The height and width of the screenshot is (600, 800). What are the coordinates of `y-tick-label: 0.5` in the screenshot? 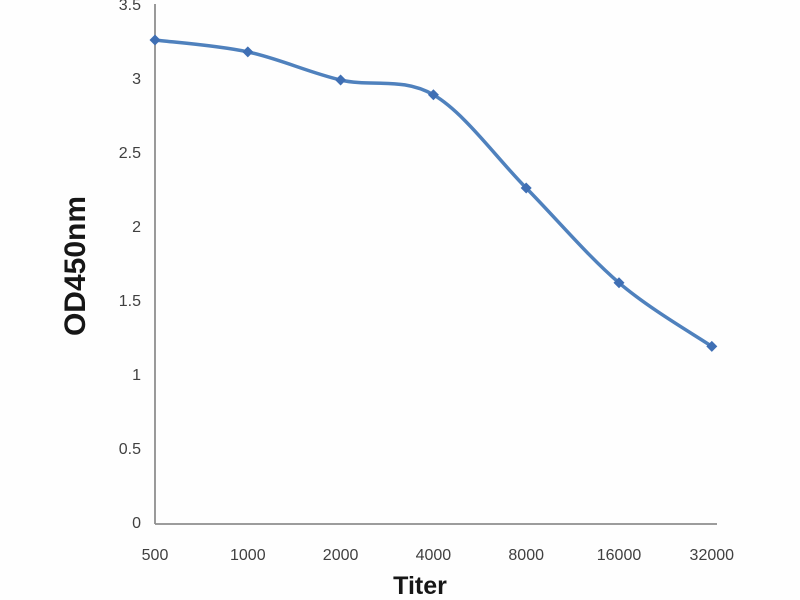 It's located at (130, 449).